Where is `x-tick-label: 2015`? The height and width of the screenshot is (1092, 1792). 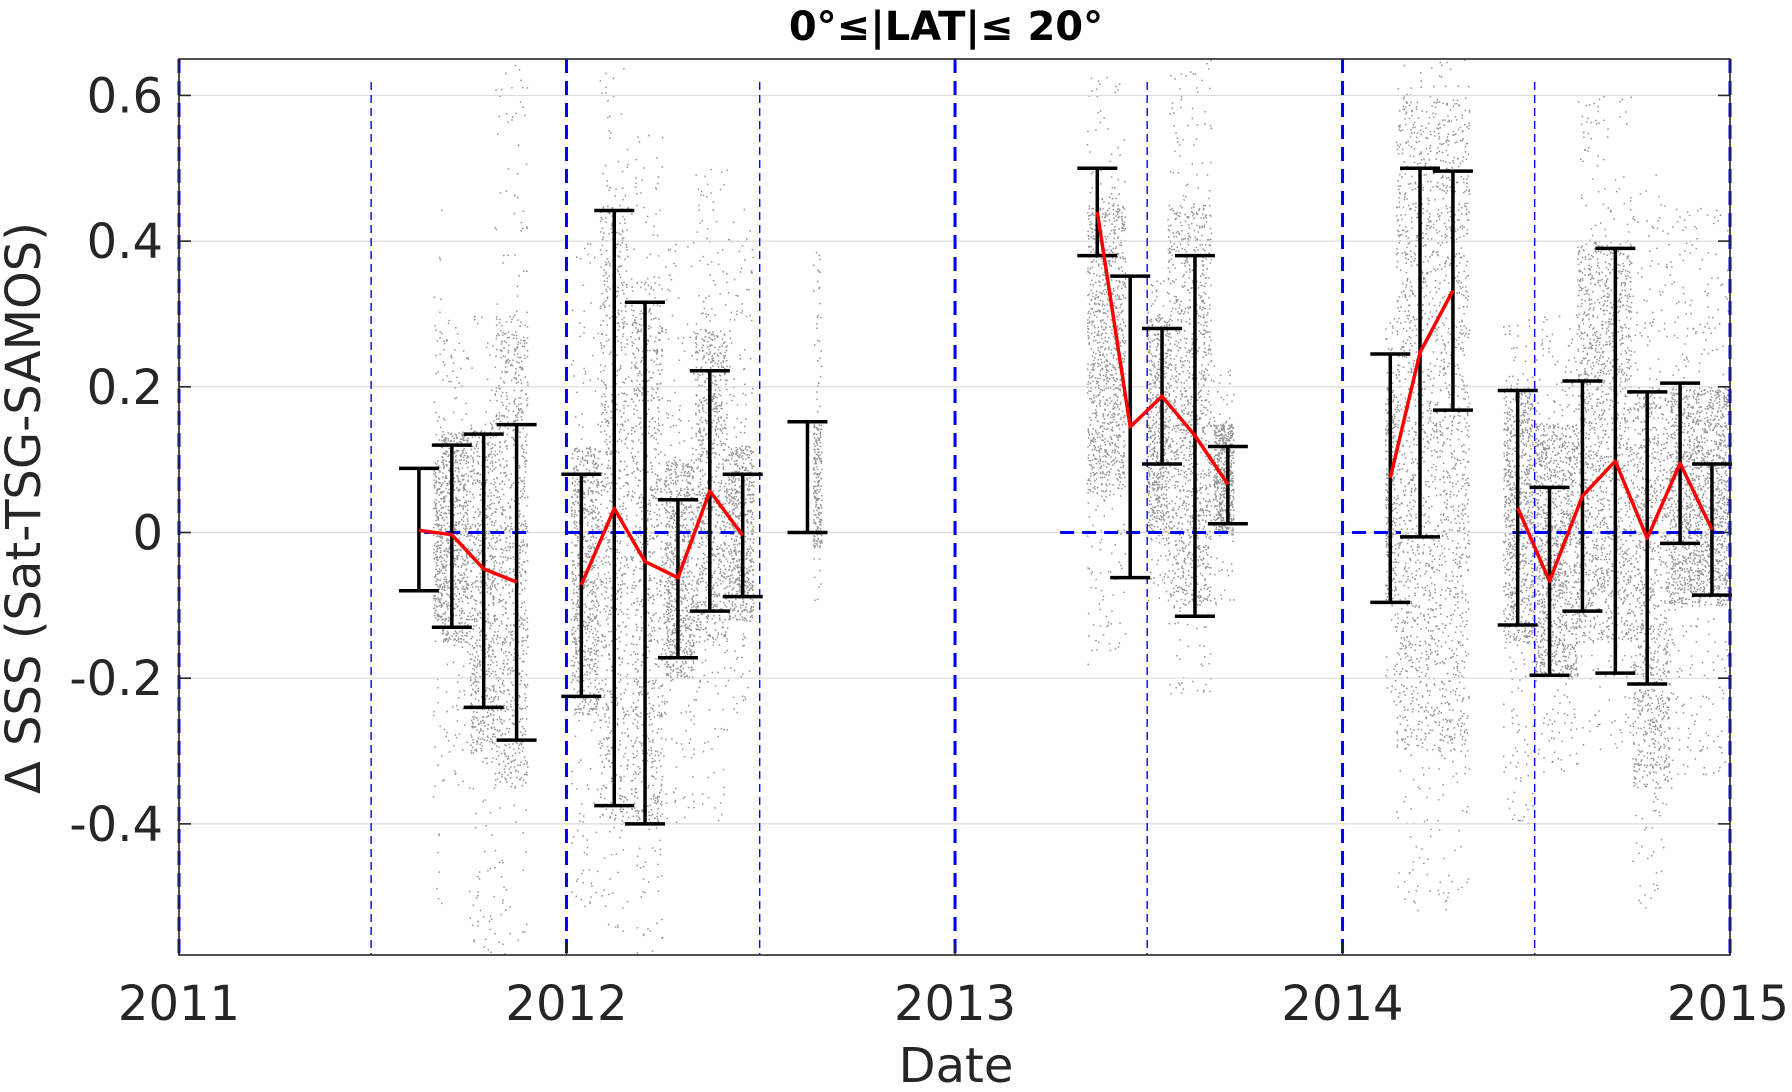 x-tick-label: 2015 is located at coordinates (1728, 1004).